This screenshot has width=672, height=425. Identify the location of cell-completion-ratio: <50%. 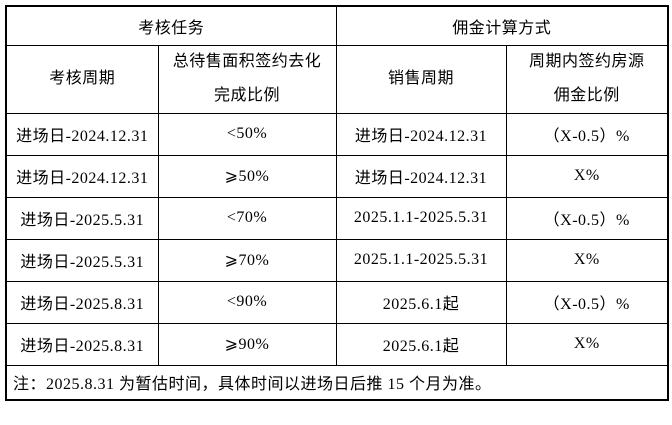
(247, 134).